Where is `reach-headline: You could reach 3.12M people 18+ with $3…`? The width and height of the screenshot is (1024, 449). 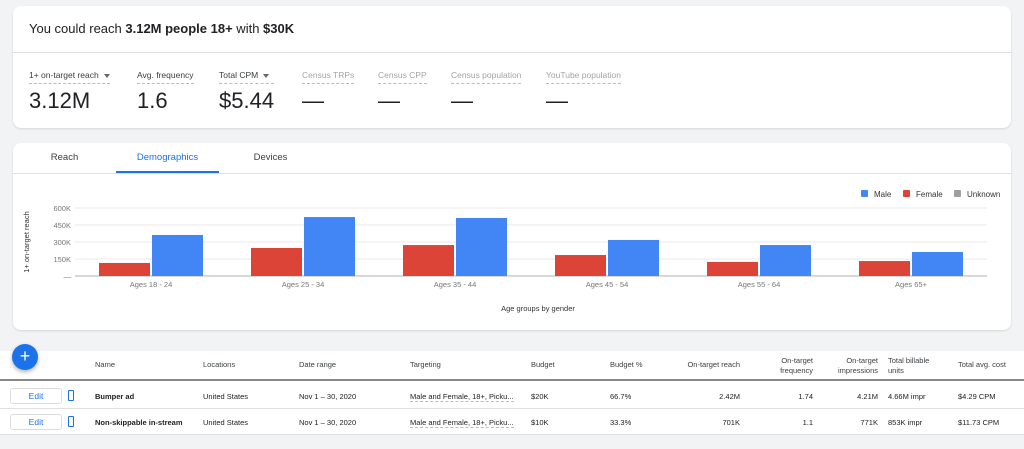
reach-headline: You could reach 3.12M people 18+ with $3… is located at coordinates (162, 28).